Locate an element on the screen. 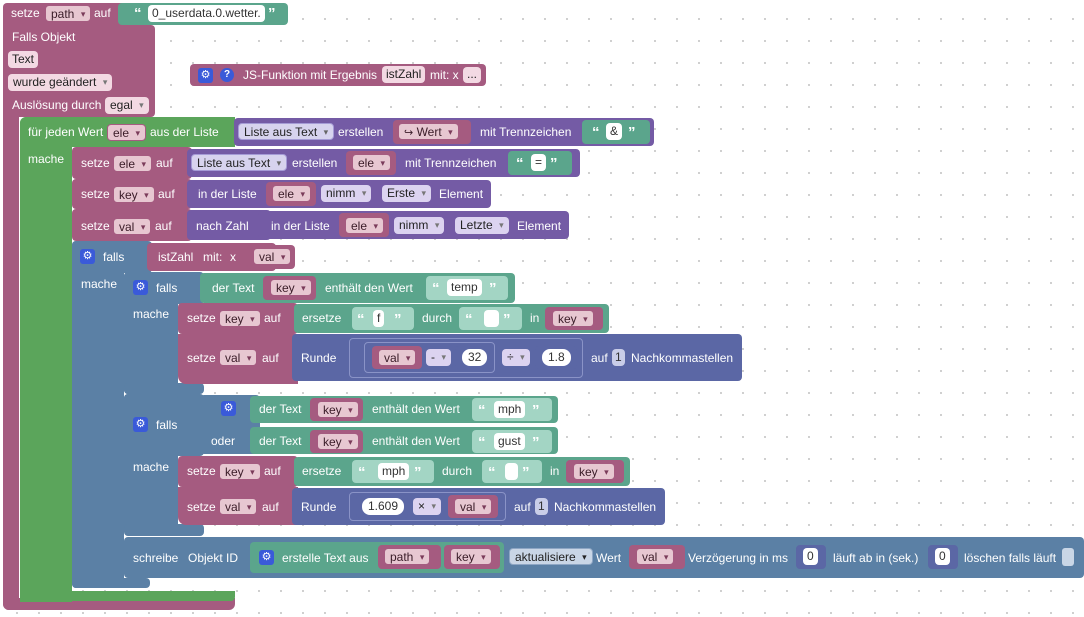  get-value-dropdown: ↪ Wert is located at coordinates (428, 132).